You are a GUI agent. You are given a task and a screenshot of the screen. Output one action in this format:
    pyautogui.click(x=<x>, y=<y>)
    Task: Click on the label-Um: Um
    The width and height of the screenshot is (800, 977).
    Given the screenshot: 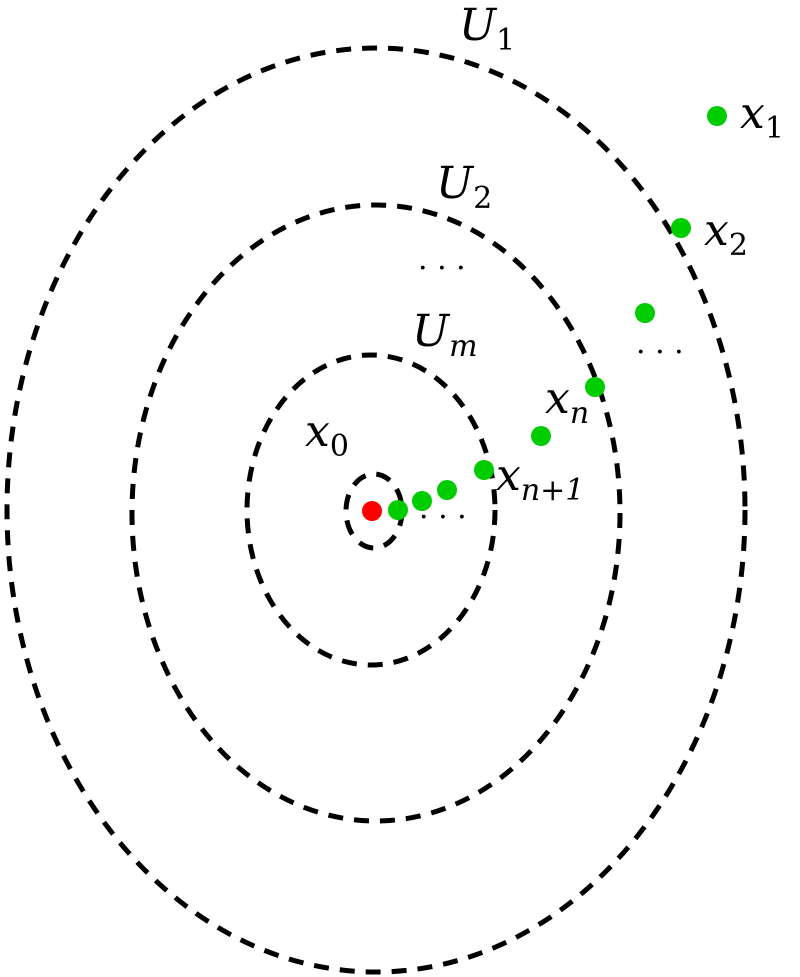 What is the action you would take?
    pyautogui.click(x=445, y=335)
    